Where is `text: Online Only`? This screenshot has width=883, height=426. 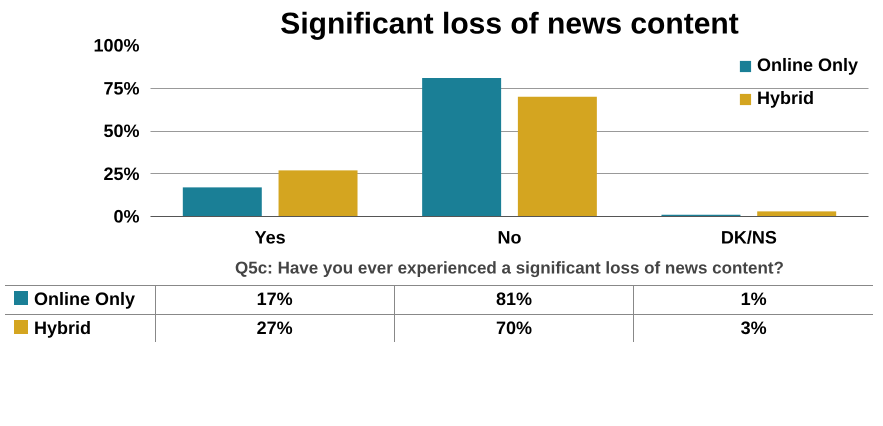 text: Online Only is located at coordinates (85, 299).